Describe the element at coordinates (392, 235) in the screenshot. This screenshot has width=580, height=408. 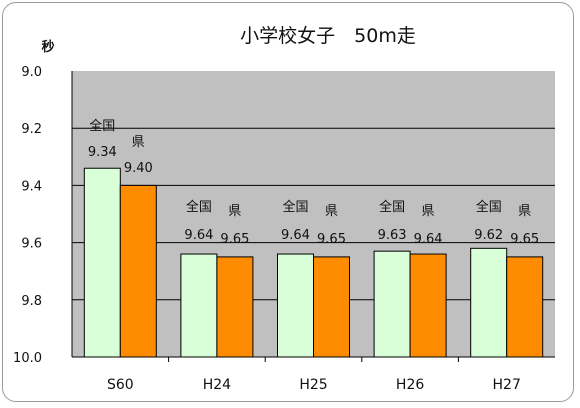
I see `data-label-value-zenkoku: 9.63` at that location.